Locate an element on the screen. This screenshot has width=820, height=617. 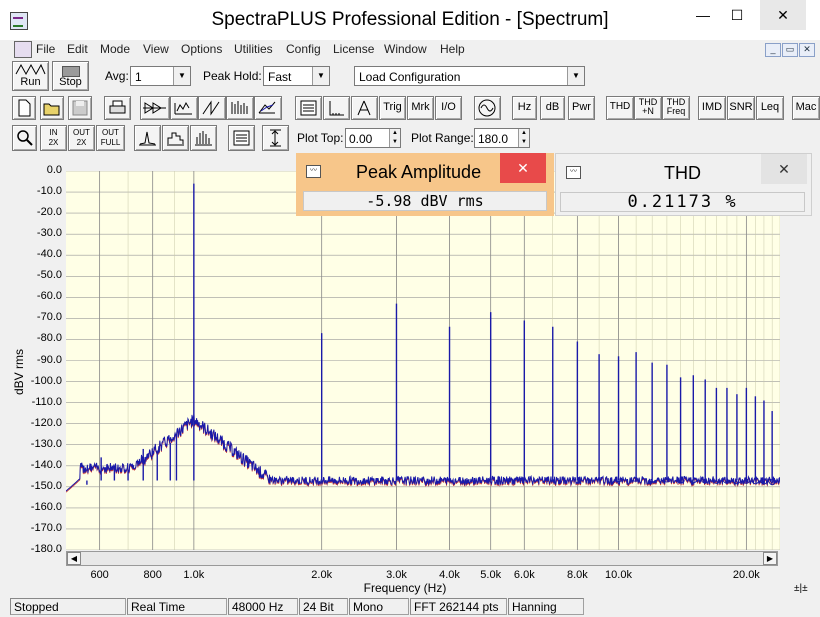
document-icon is located at coordinates (23, 49).